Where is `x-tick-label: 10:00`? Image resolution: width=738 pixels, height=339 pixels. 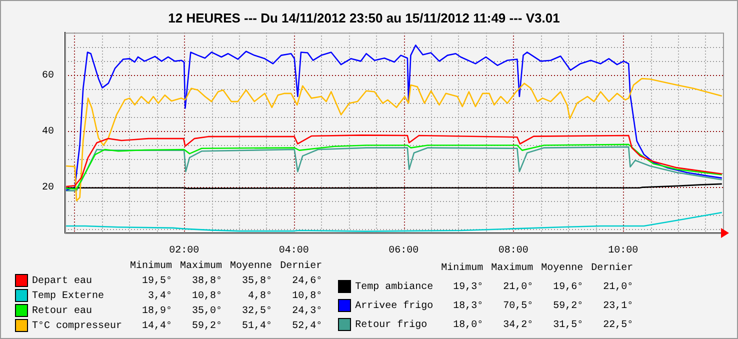 x-tick-label: 10:00 is located at coordinates (623, 251).